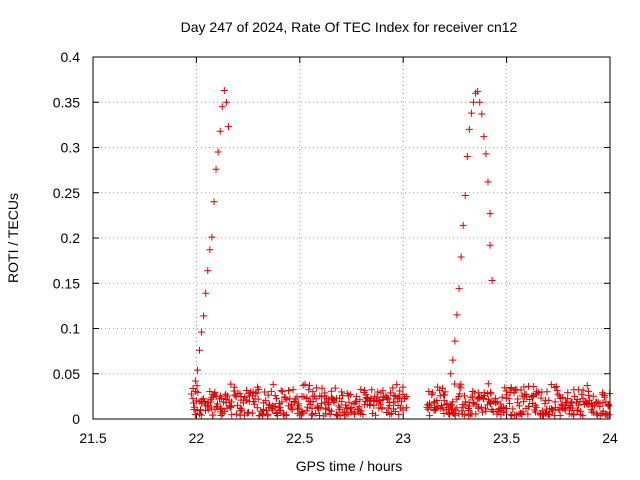 The height and width of the screenshot is (480, 640). Describe the element at coordinates (506, 438) in the screenshot. I see `x-tick-label: 23.5` at that location.